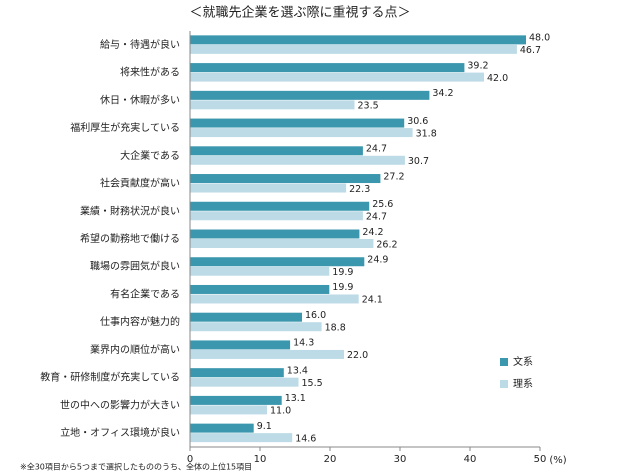 The image size is (640, 474). What do you see at coordinates (470, 459) in the screenshot?
I see `x-tick-label: 40` at bounding box center [470, 459].